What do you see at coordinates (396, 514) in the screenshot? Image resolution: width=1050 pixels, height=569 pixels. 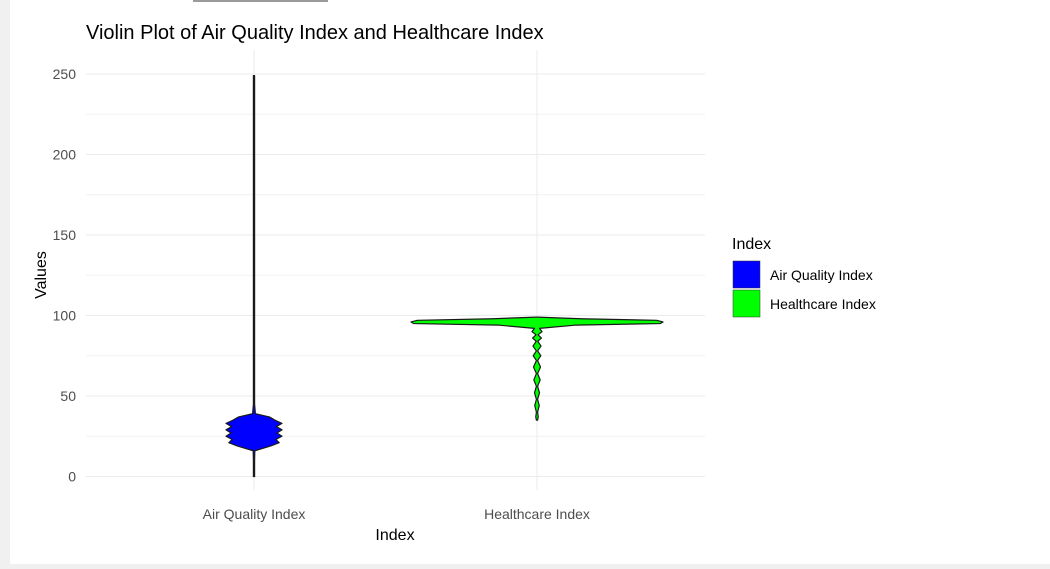 I see `x-axis-ticks: Air Quality Index Healthcare Index` at bounding box center [396, 514].